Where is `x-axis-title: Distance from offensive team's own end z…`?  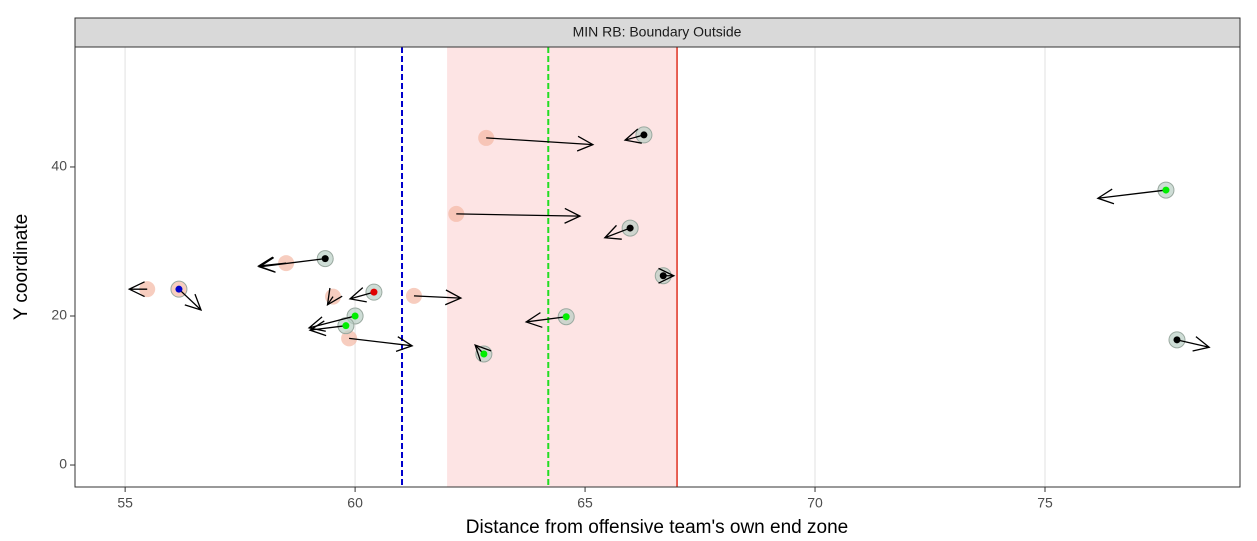 x-axis-title: Distance from offensive team's own end z… is located at coordinates (657, 527).